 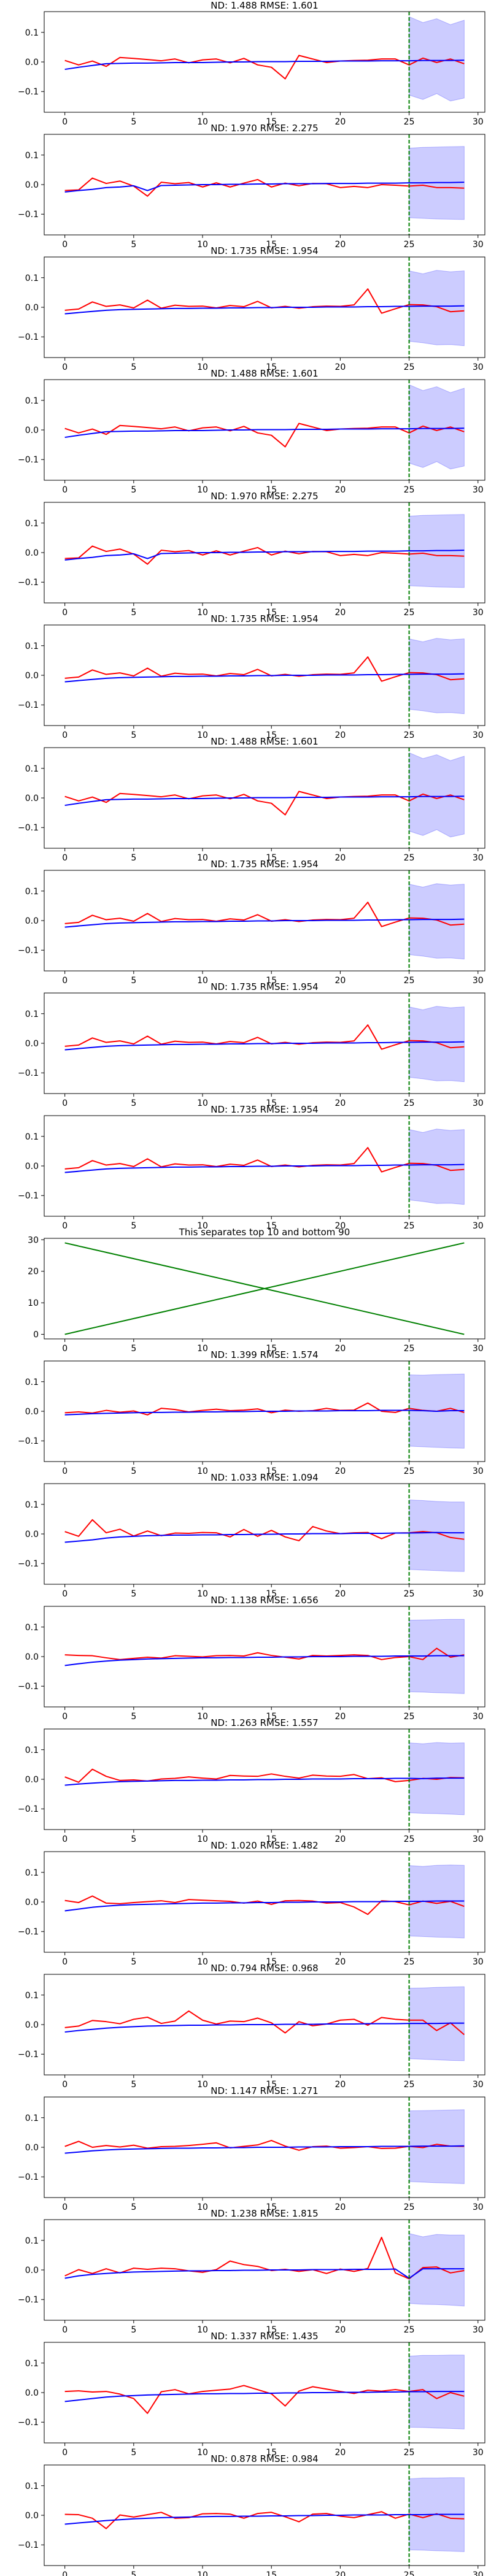 I want to click on subplot-title: ND: 1.020 RMSE: 1.482, so click(x=265, y=1845).